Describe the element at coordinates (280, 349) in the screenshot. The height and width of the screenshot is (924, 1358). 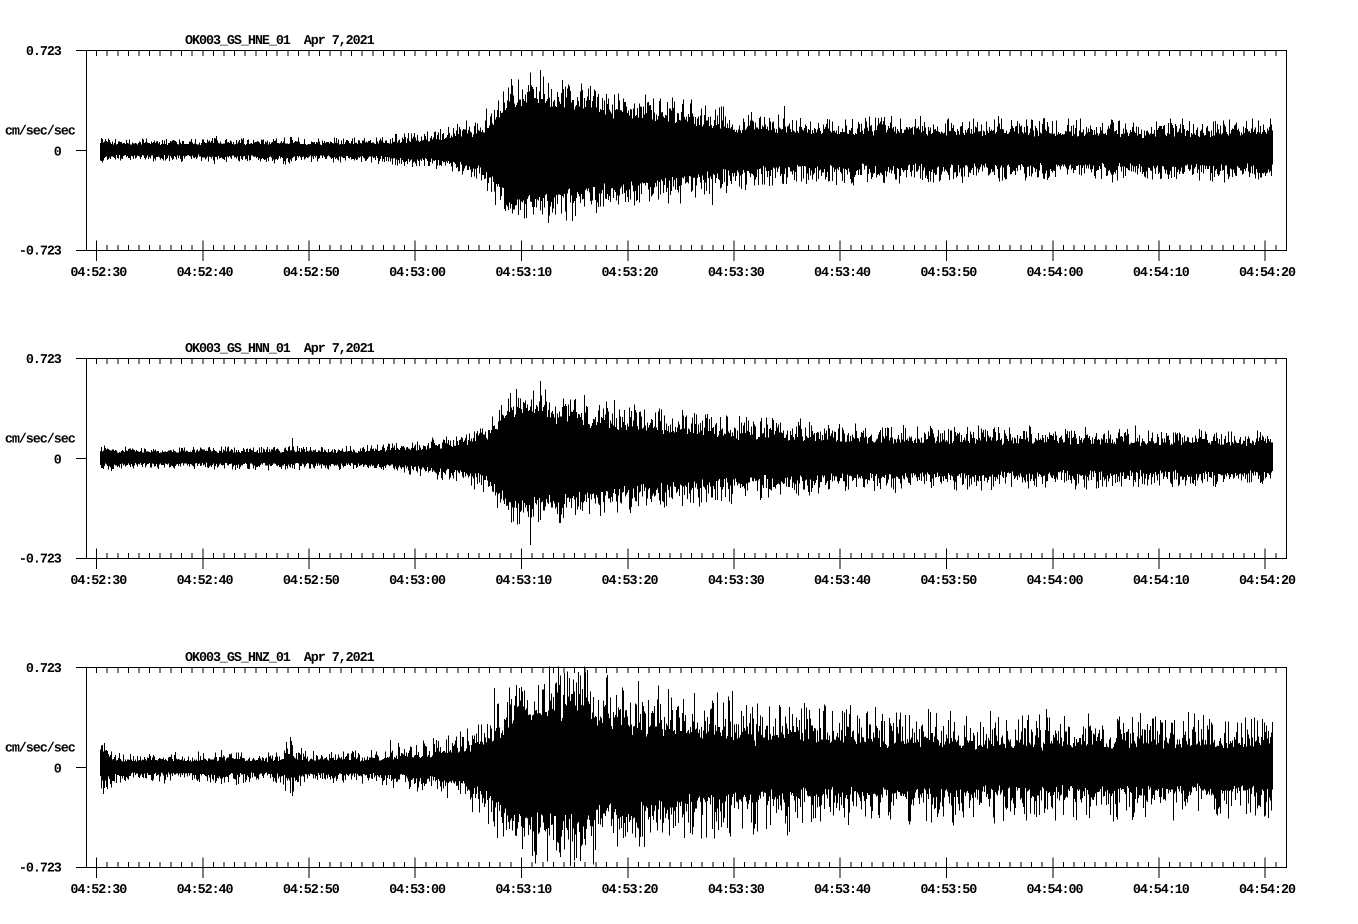
I see `svg-text: OK003_GS_HNN_01 Apr 7,2021` at that location.